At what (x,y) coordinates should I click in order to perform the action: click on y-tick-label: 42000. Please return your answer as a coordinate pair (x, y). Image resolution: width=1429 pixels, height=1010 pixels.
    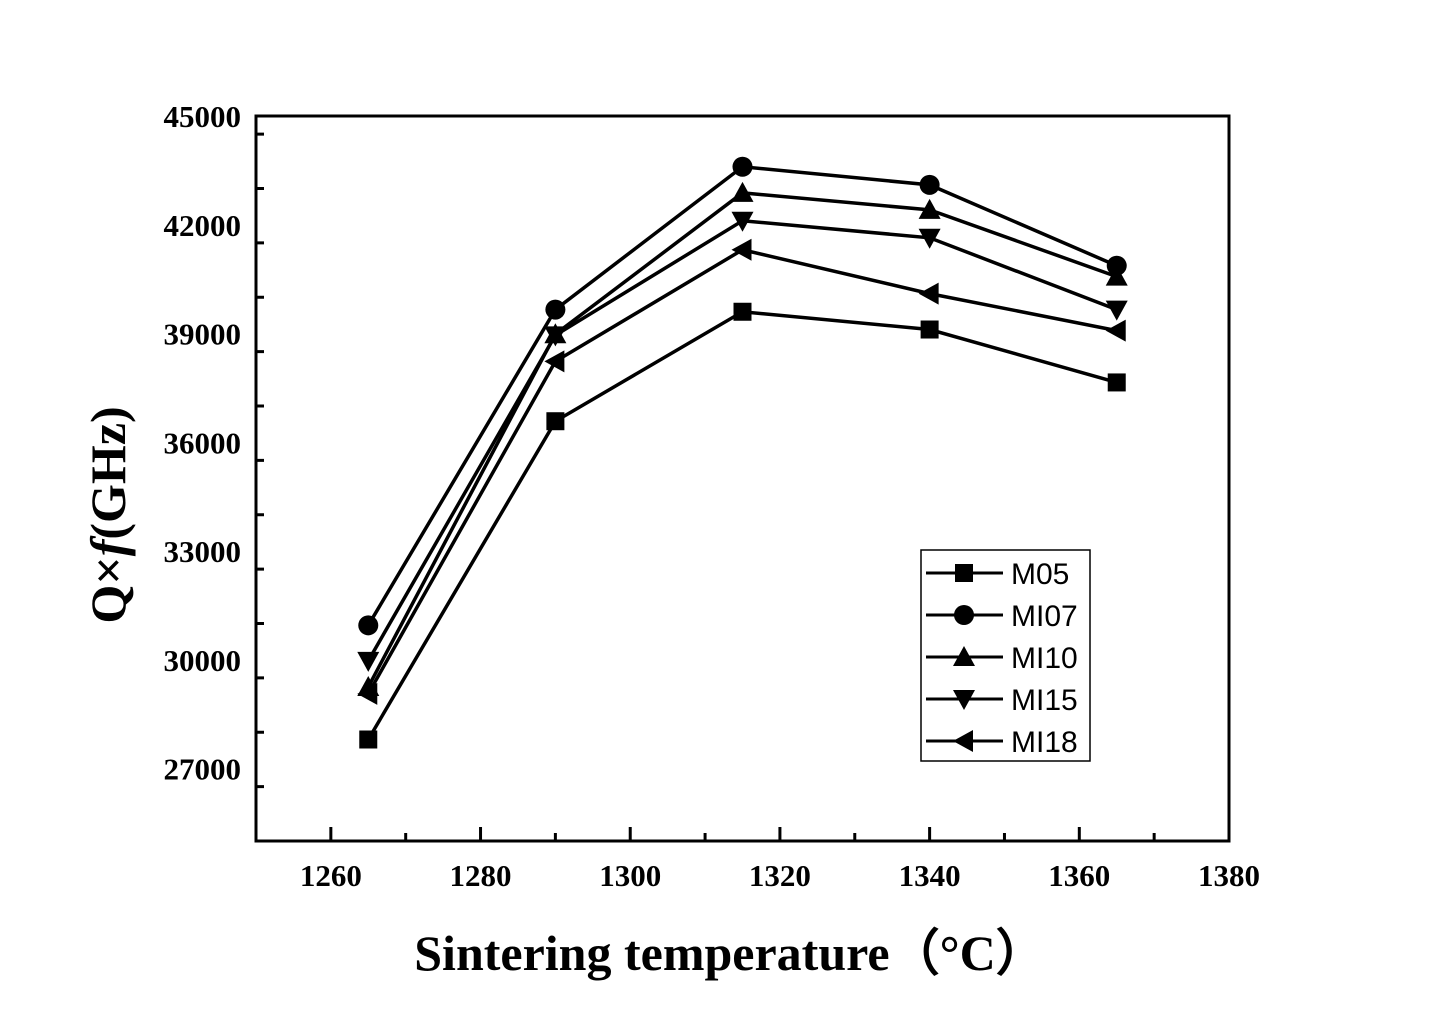
    Looking at the image, I should click on (203, 225).